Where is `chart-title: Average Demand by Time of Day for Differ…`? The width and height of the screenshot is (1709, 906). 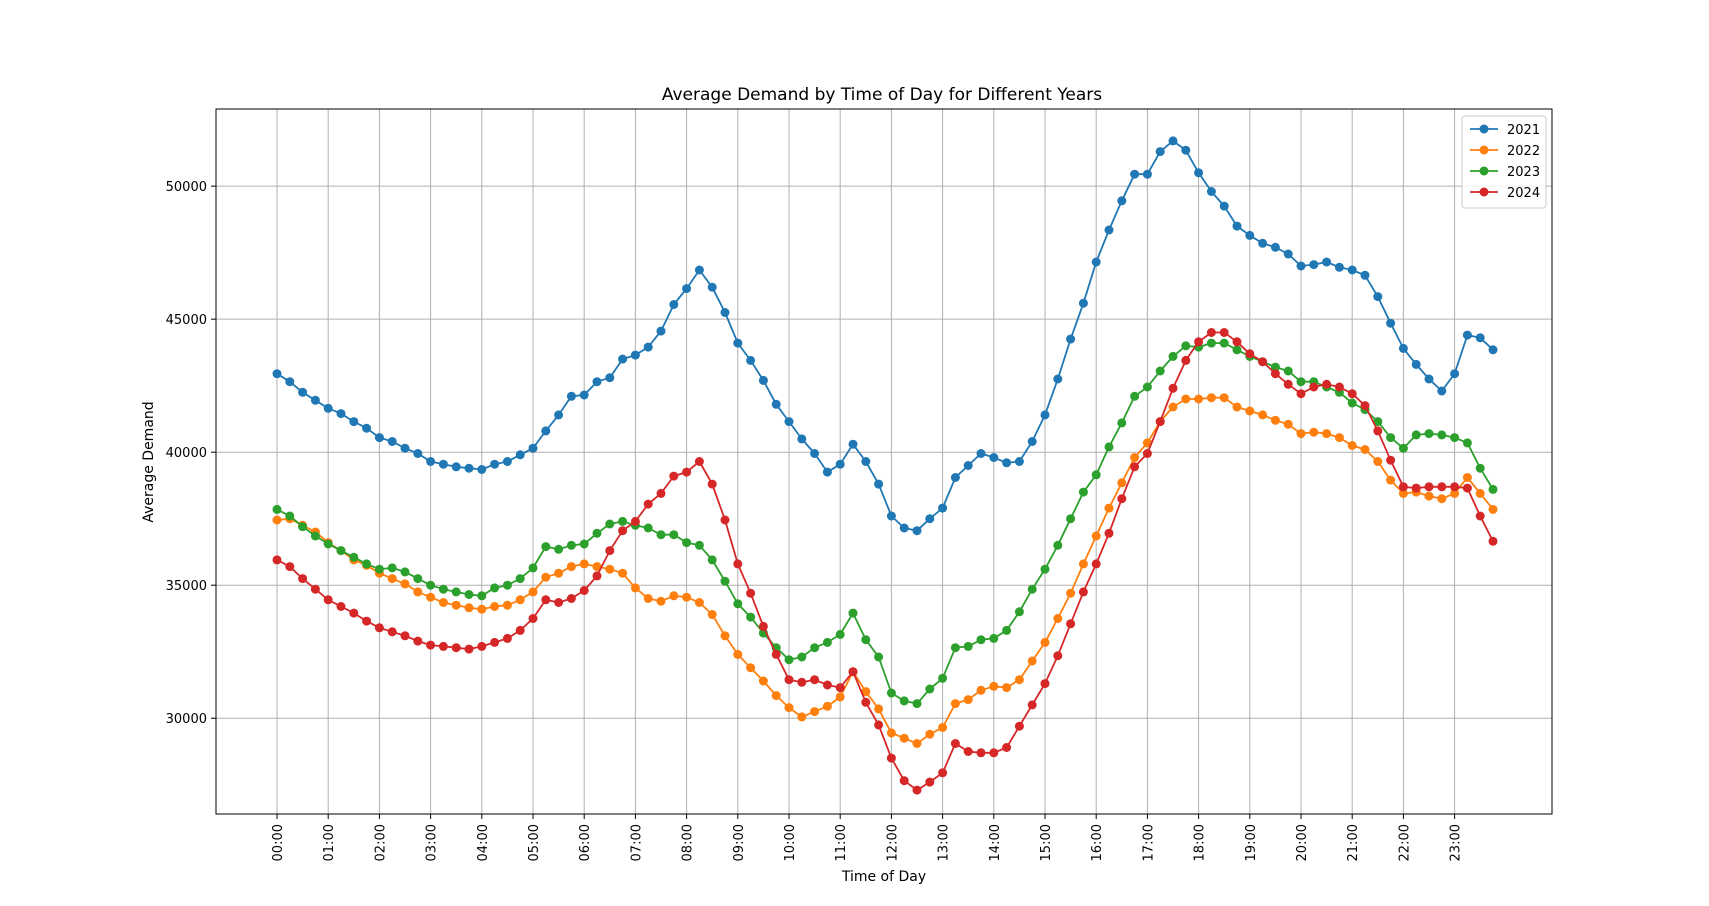 chart-title: Average Demand by Time of Day for Differ… is located at coordinates (882, 95).